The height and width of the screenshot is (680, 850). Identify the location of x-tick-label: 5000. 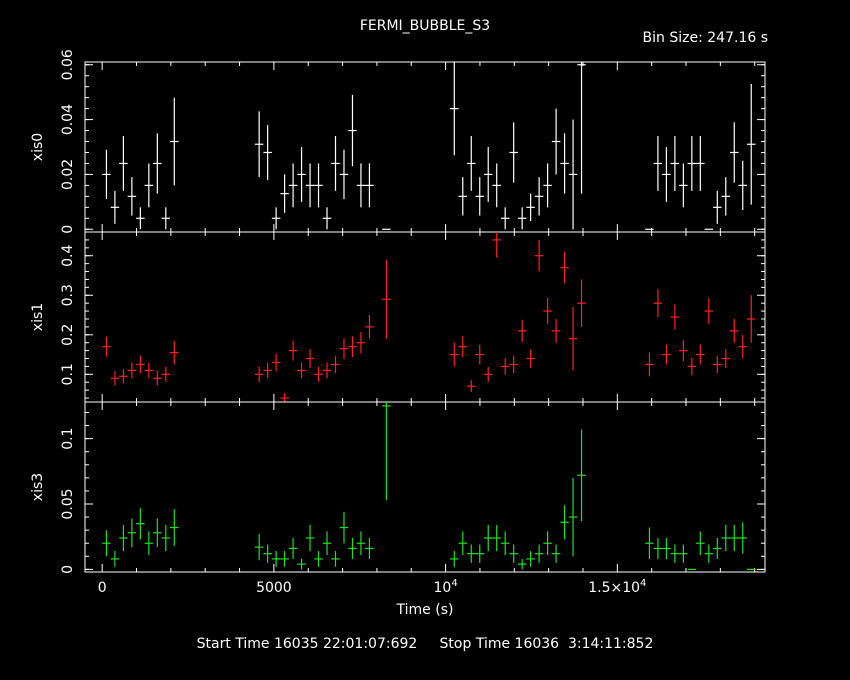
(274, 588).